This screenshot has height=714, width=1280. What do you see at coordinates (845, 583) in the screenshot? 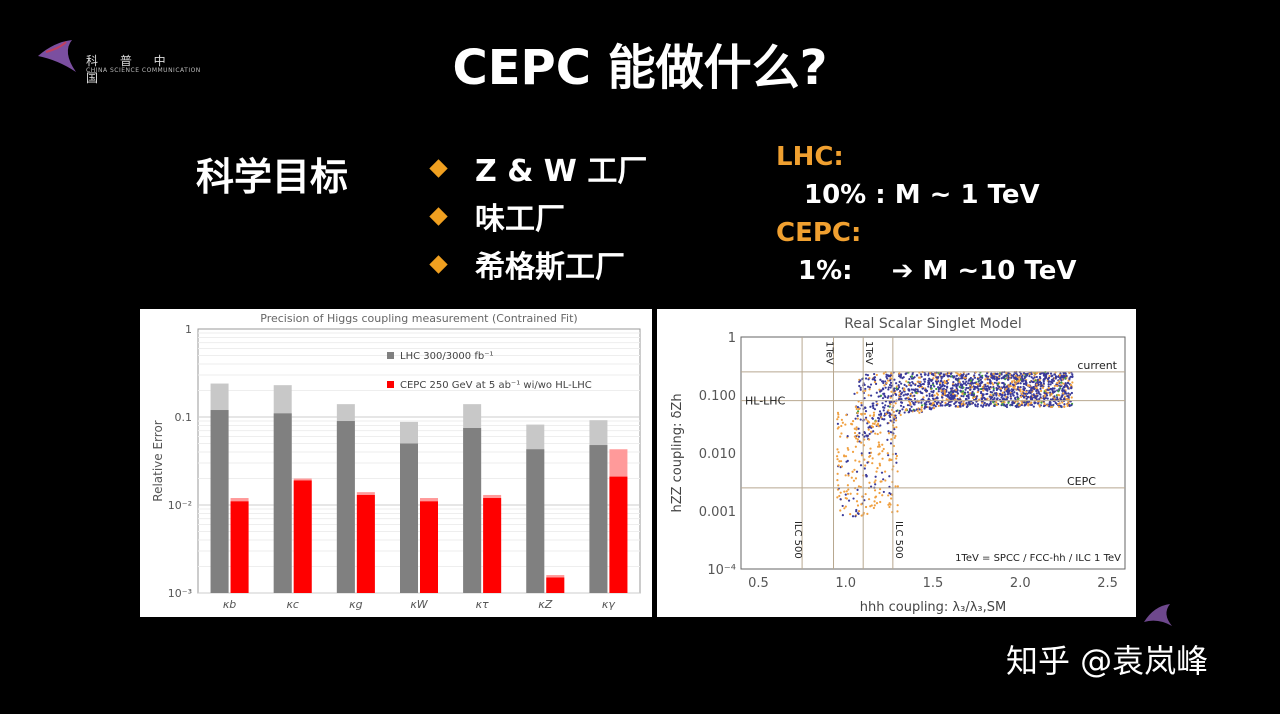
I see `x-tick-label: 1.0` at bounding box center [845, 583].